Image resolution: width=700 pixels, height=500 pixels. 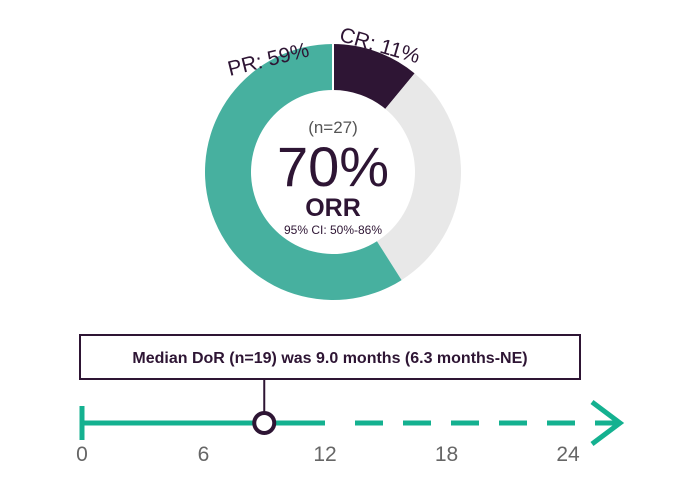 I want to click on tick-label-24: 24, so click(x=568, y=454).